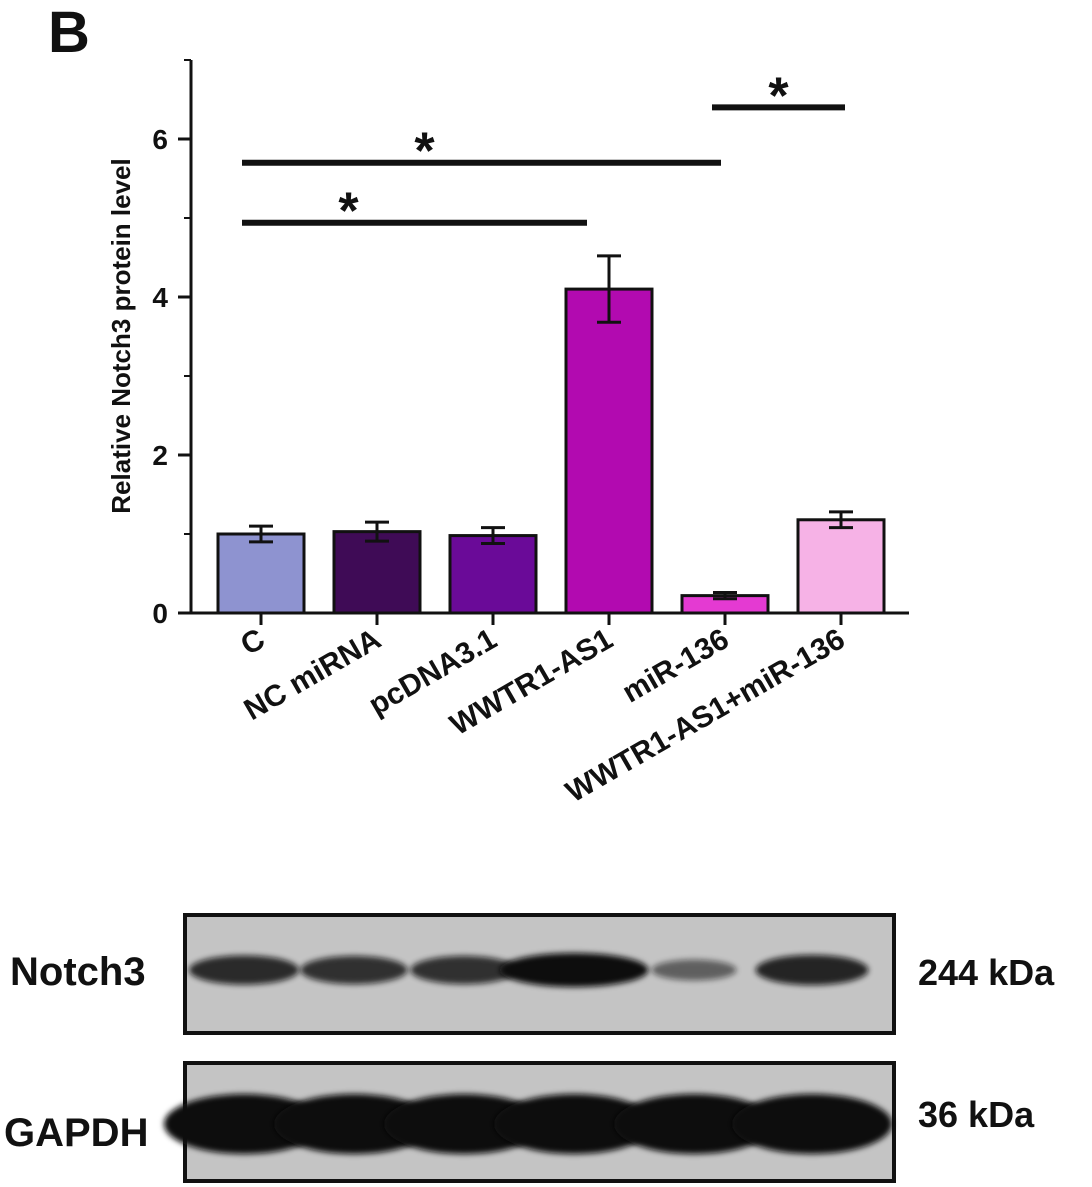  I want to click on significance-star-3: *, so click(778, 96).